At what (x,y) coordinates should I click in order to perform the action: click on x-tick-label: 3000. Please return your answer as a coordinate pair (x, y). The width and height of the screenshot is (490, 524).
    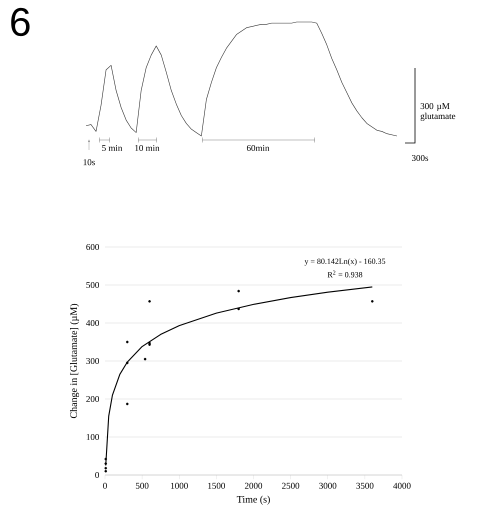
    Looking at the image, I should click on (327, 485).